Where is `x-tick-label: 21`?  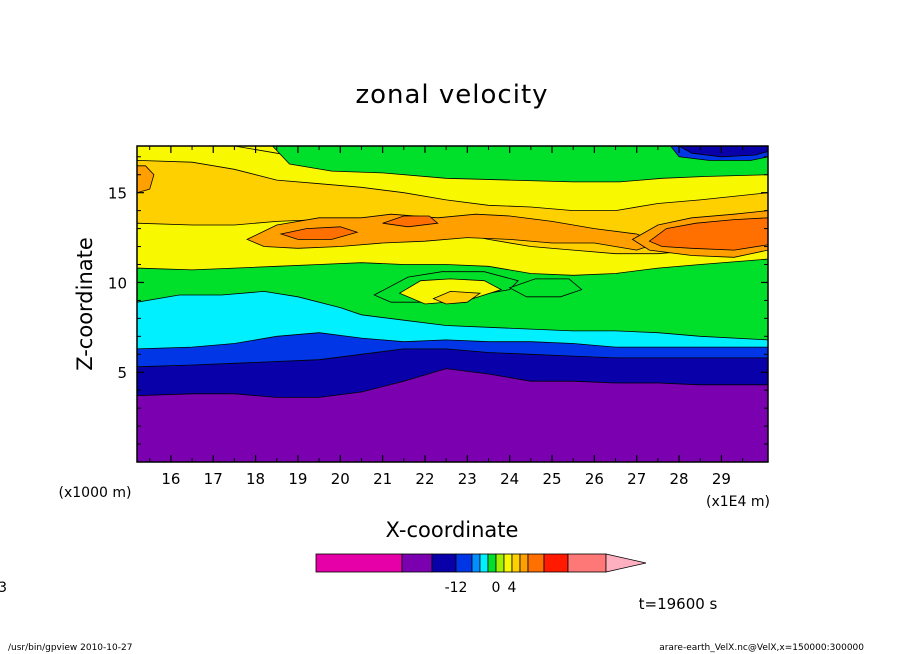
x-tick-label: 21 is located at coordinates (382, 479).